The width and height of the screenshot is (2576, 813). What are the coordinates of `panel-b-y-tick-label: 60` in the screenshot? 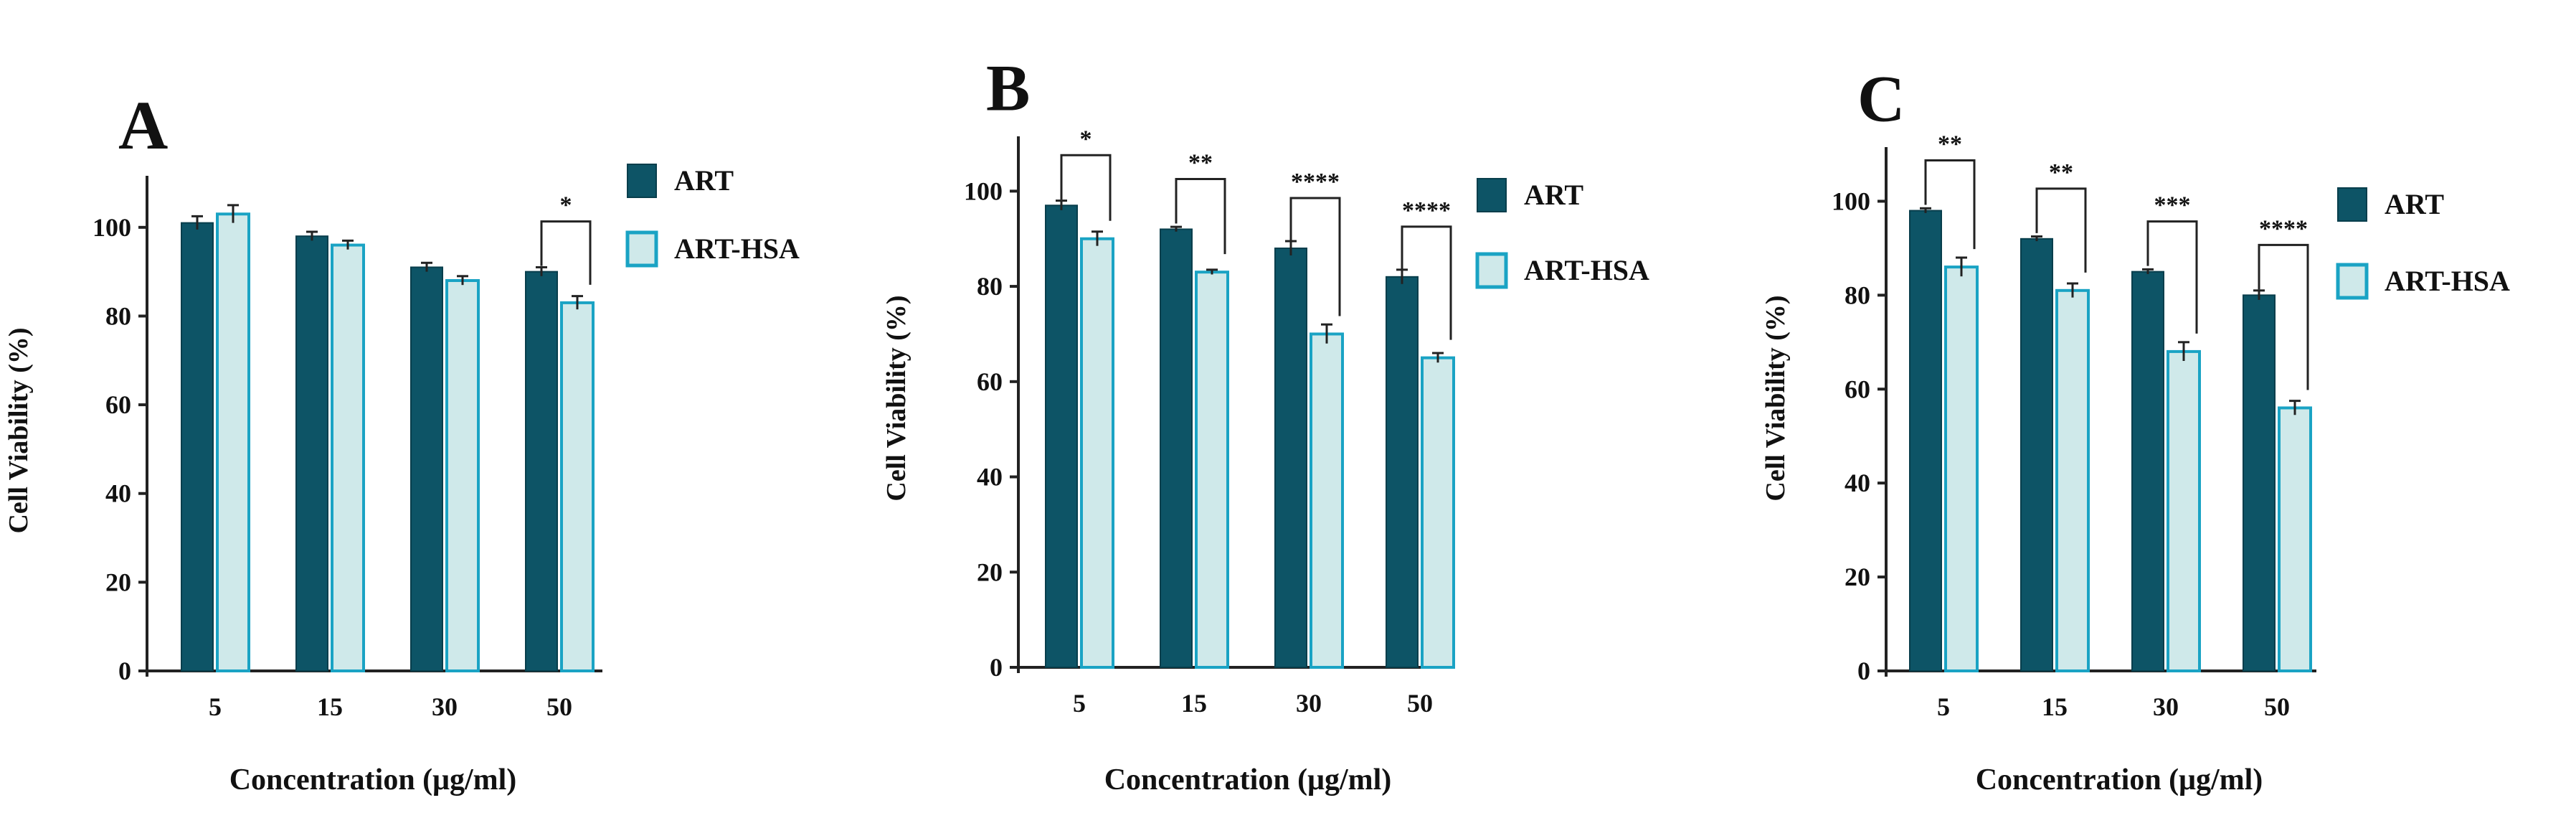 It's located at (990, 381).